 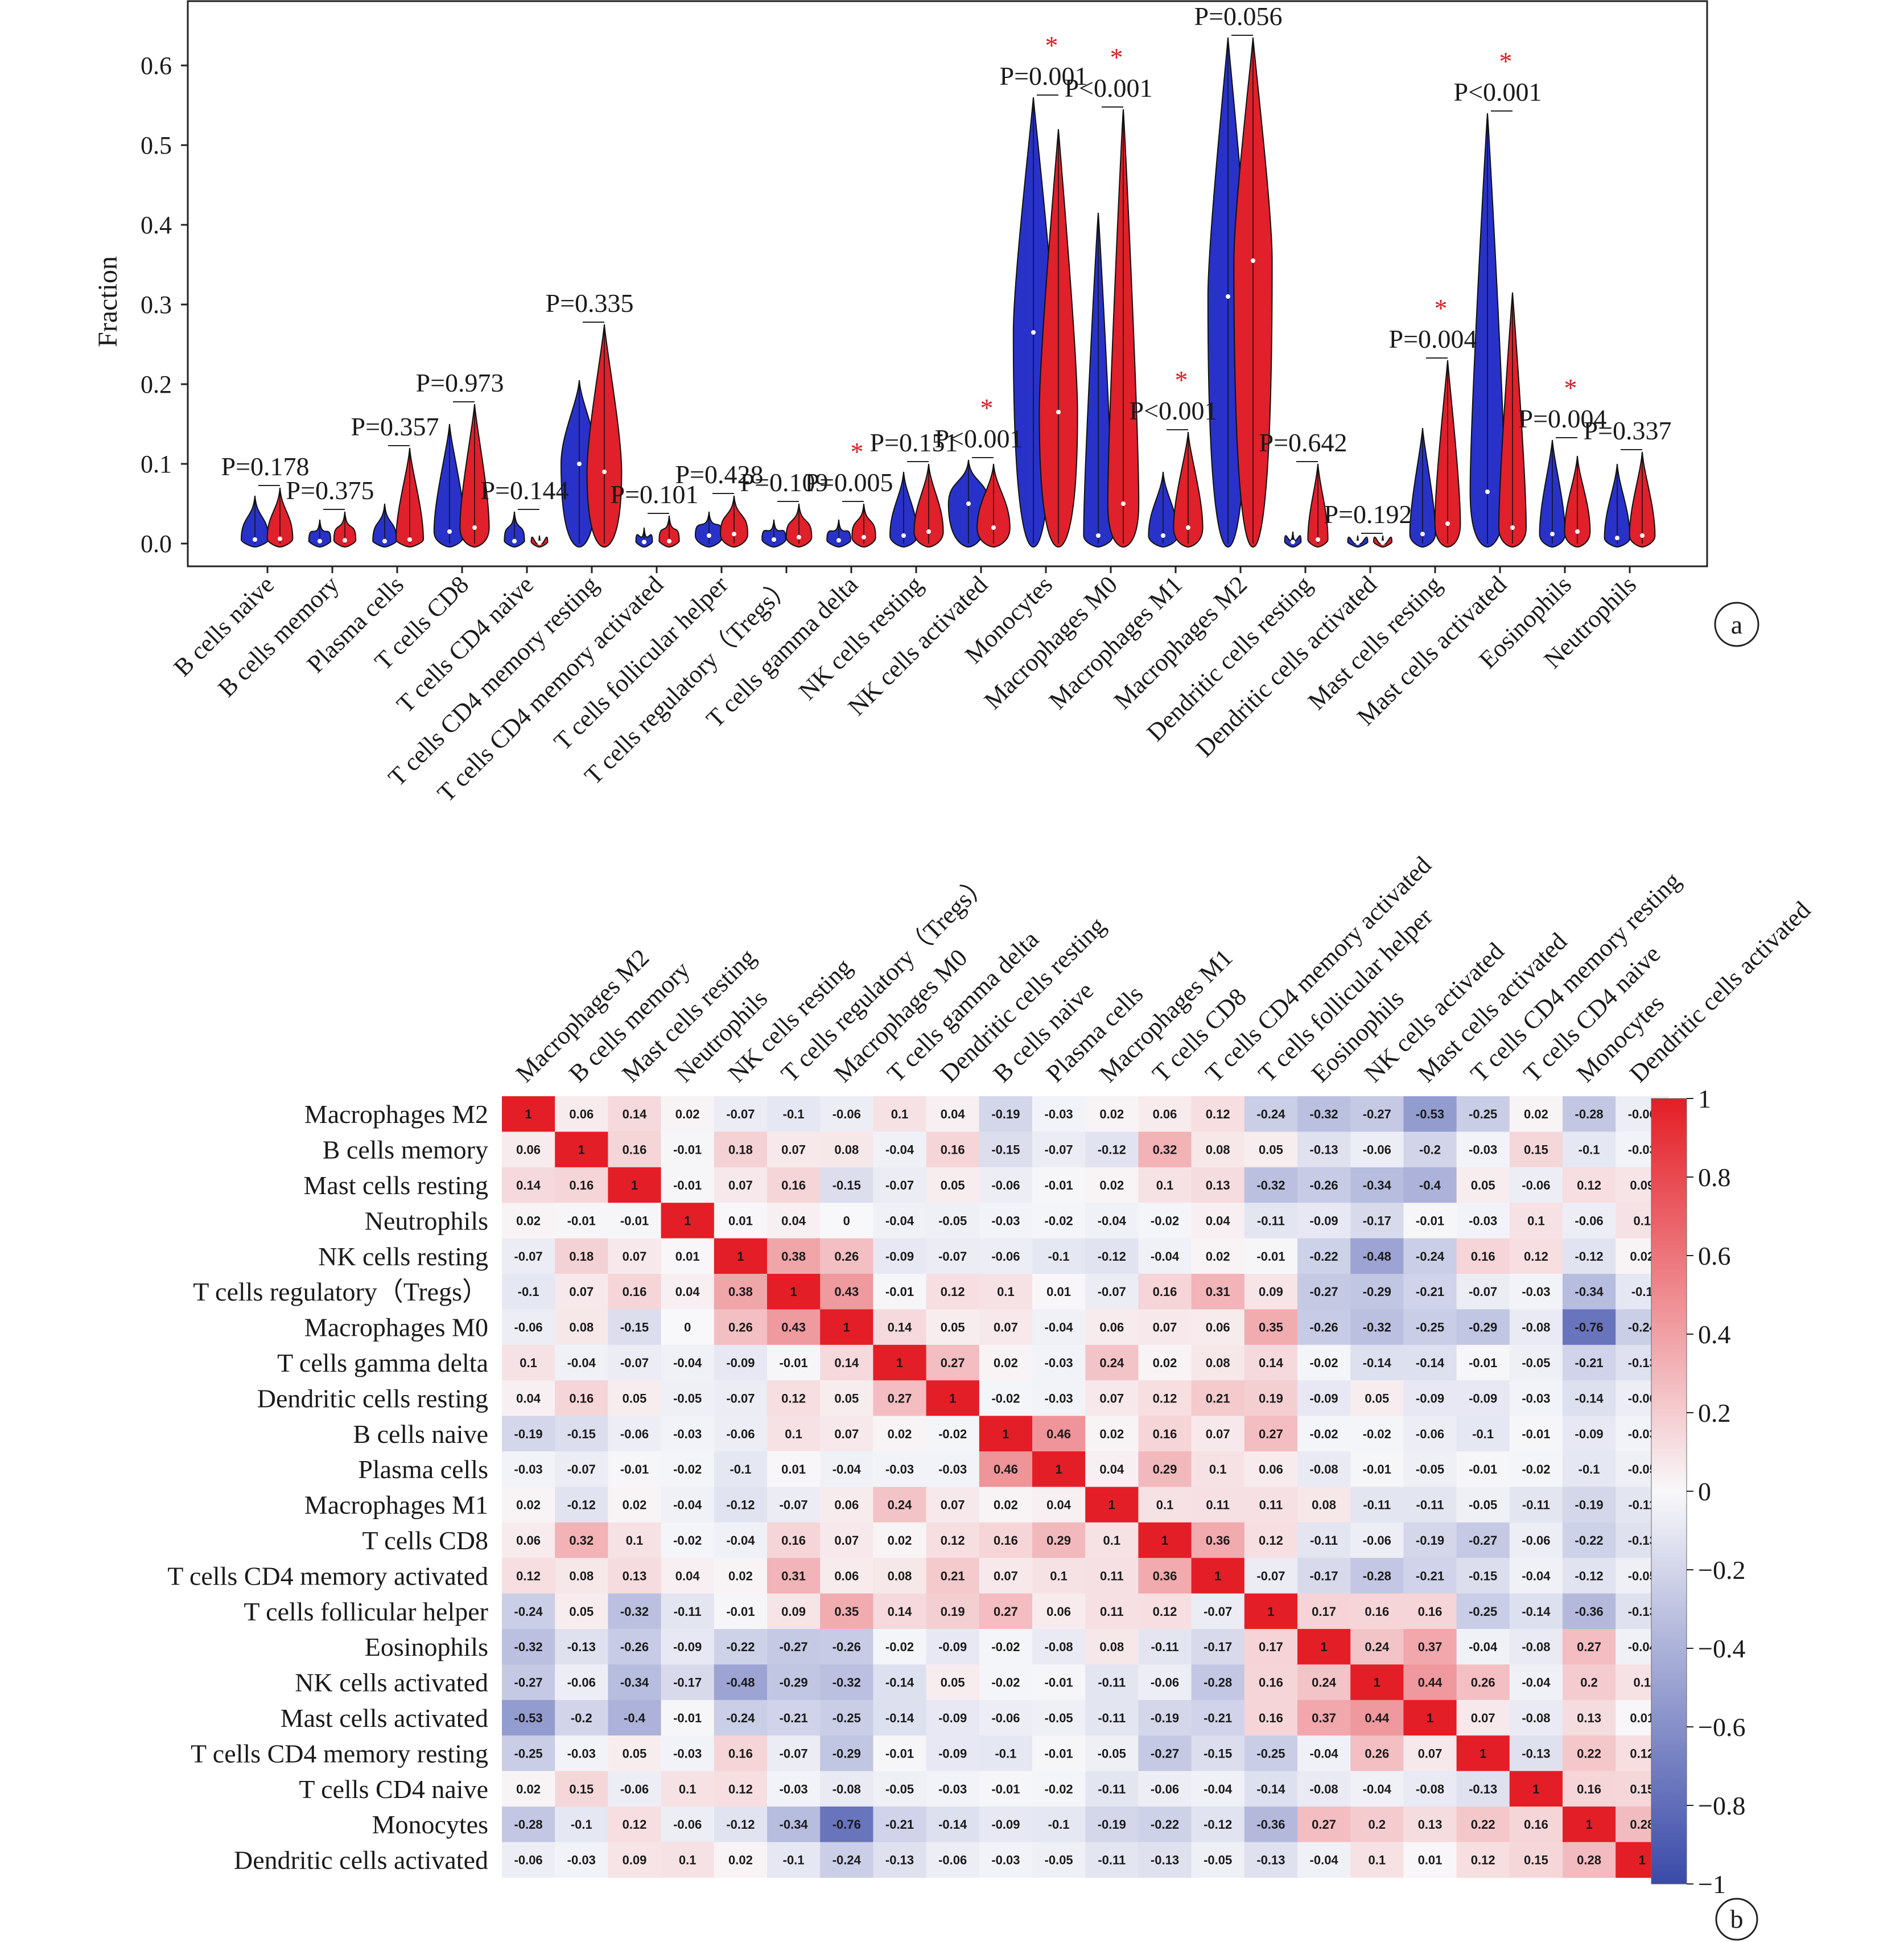 I want to click on heatmap-cell-value: -0.22, so click(x=1324, y=1256).